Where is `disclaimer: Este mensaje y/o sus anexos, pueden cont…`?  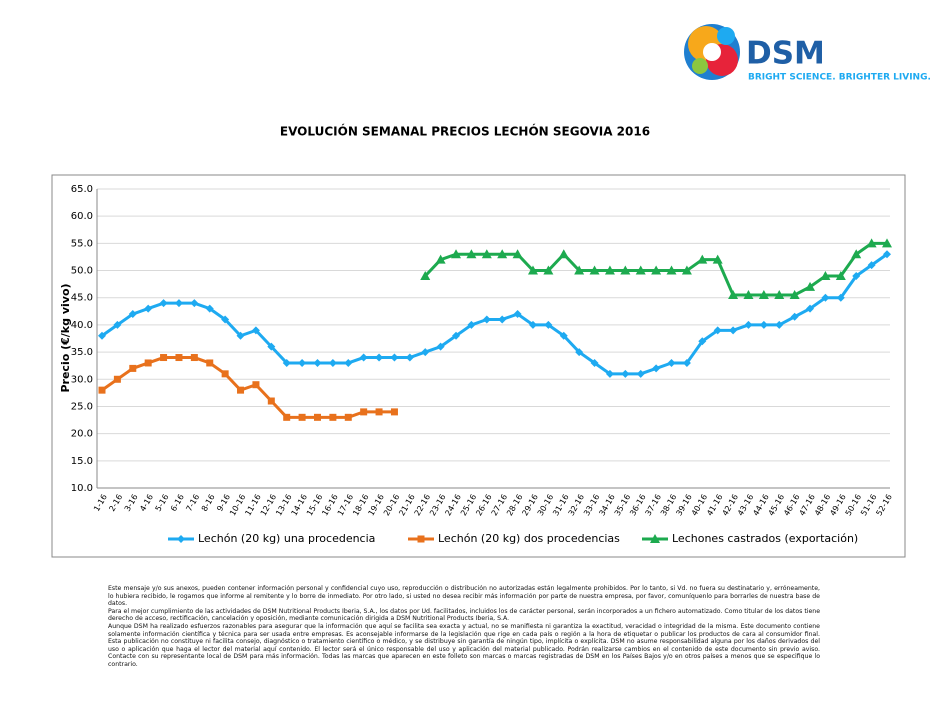 disclaimer: Este mensaje y/o sus anexos, pueden cont… is located at coordinates (464, 627).